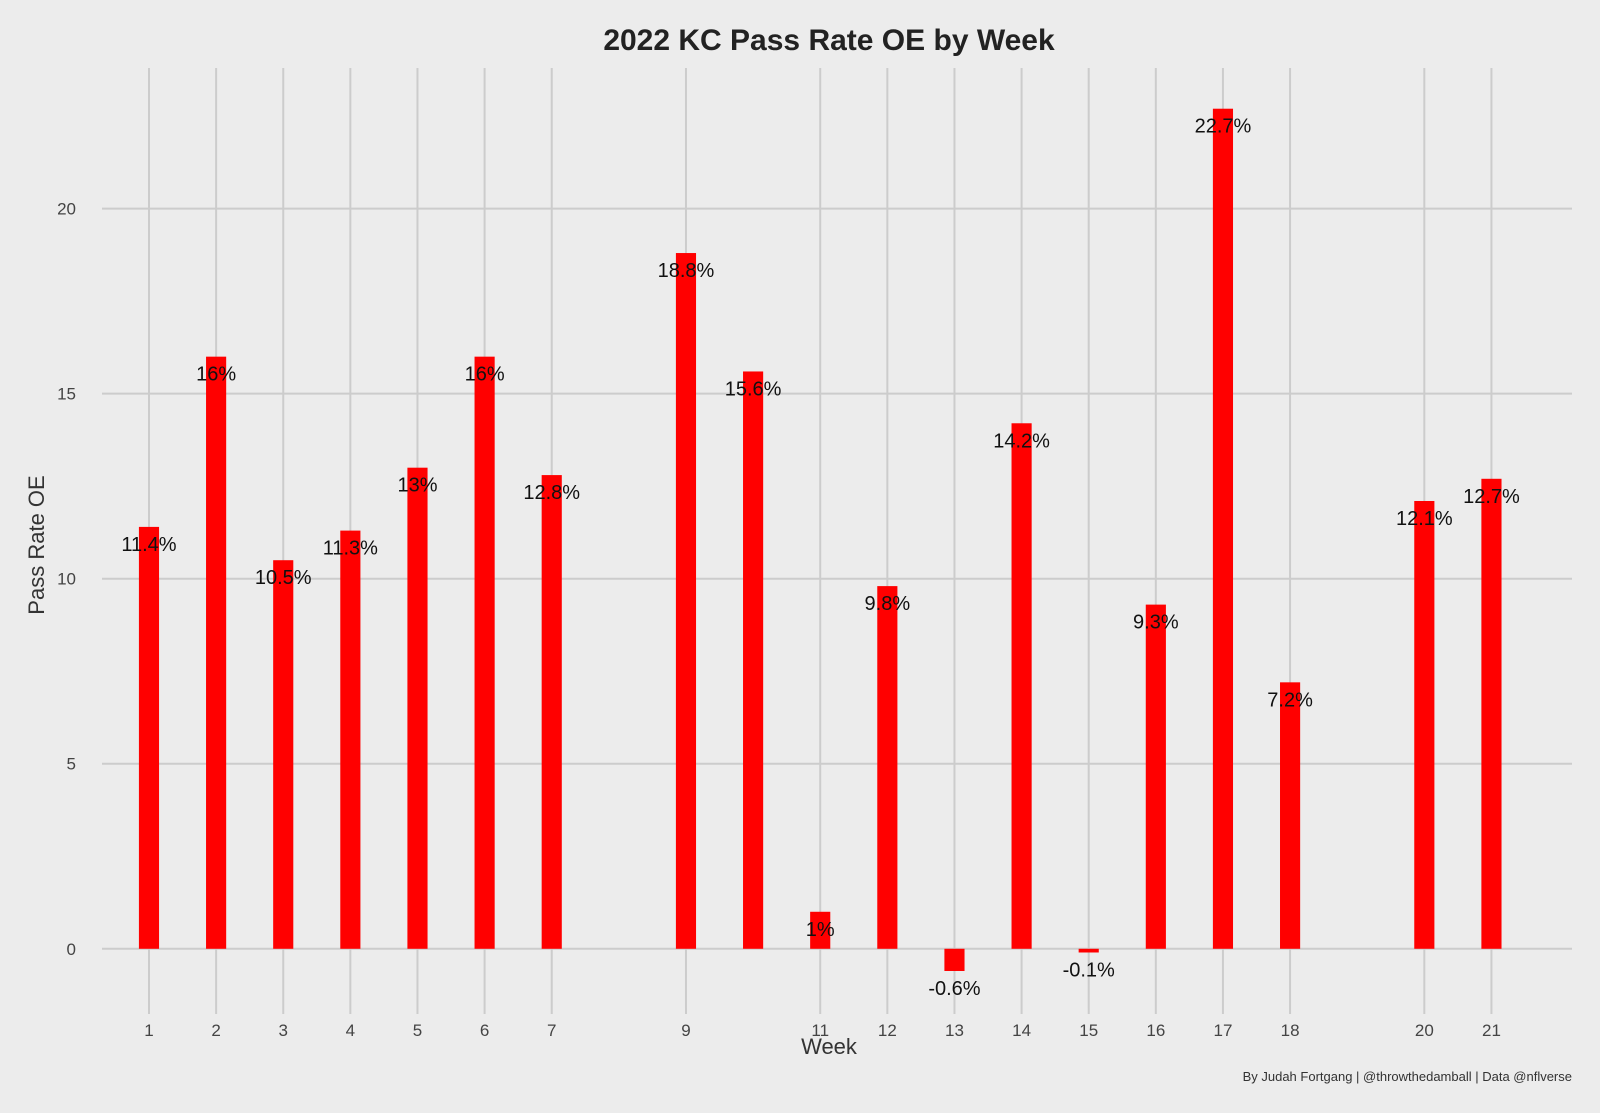 This screenshot has width=1600, height=1113. Describe the element at coordinates (888, 604) in the screenshot. I see `data-label: 9.8%` at that location.